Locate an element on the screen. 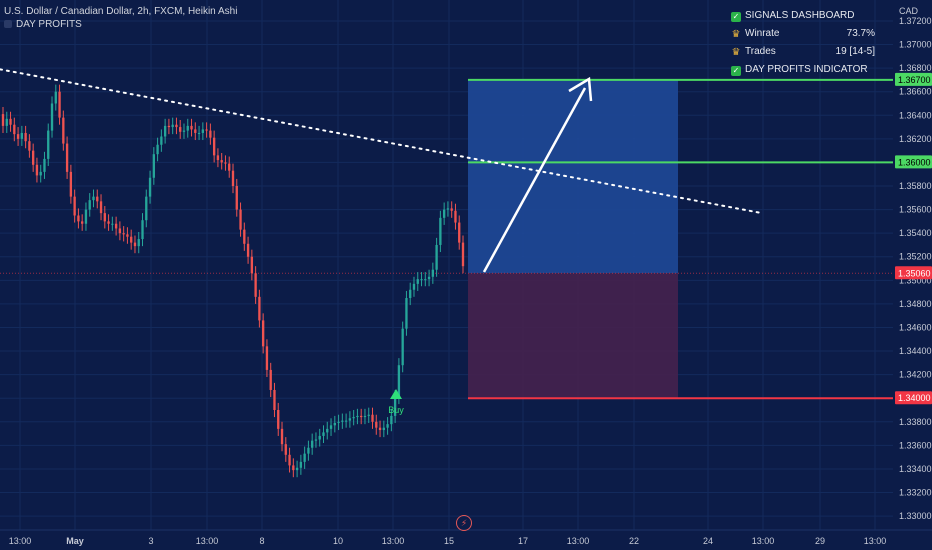 The image size is (932, 550). trophy-icon: ♛ is located at coordinates (736, 34).